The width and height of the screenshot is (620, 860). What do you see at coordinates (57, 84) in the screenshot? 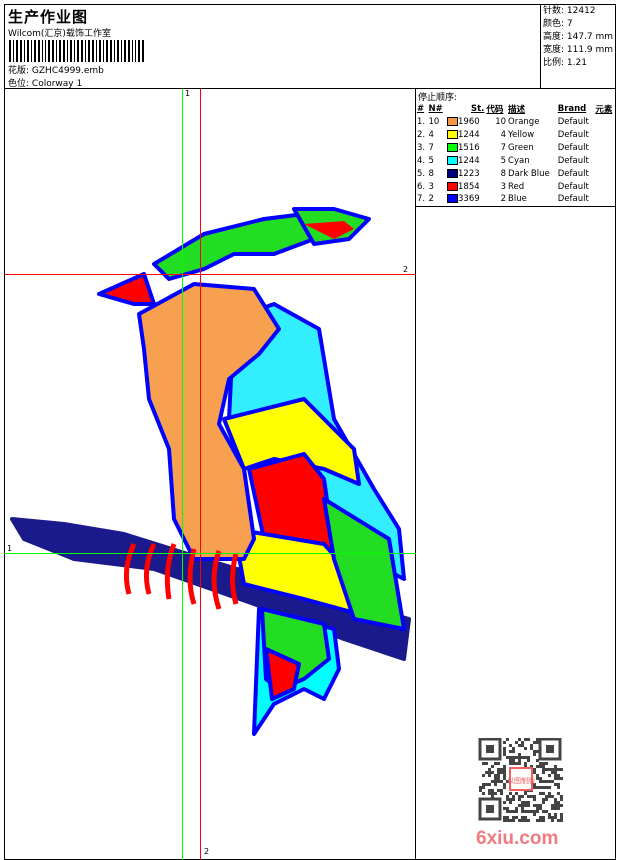
I see `colorway-value: Colorway 1` at bounding box center [57, 84].